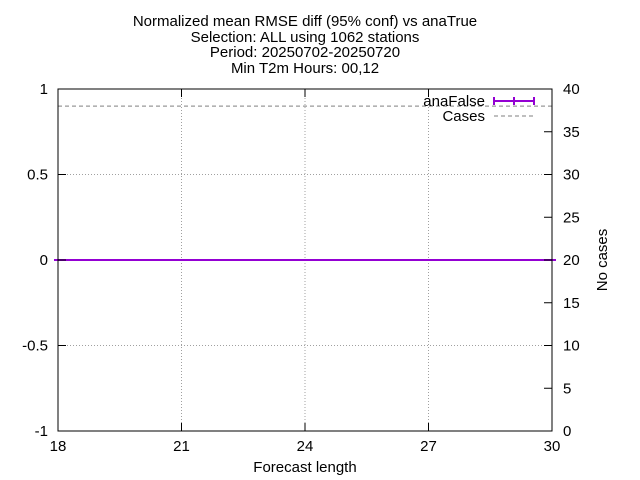 The width and height of the screenshot is (640, 480). Describe the element at coordinates (428, 446) in the screenshot. I see `x-tick-label: 27` at that location.